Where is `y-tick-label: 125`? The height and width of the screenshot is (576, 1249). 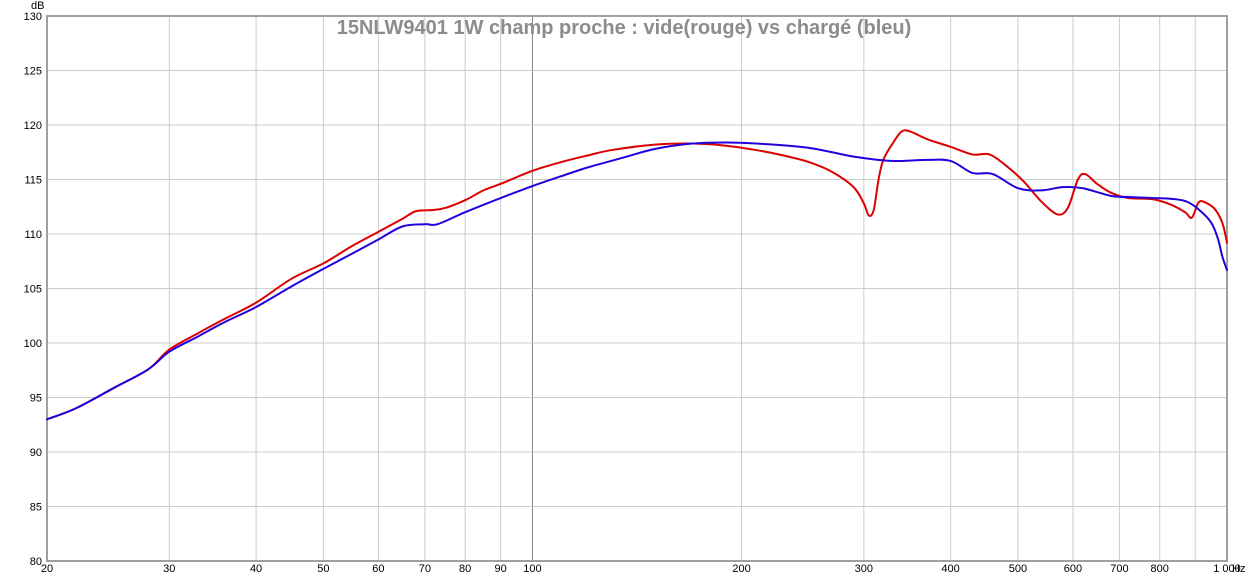 y-tick-label: 125 is located at coordinates (33, 72).